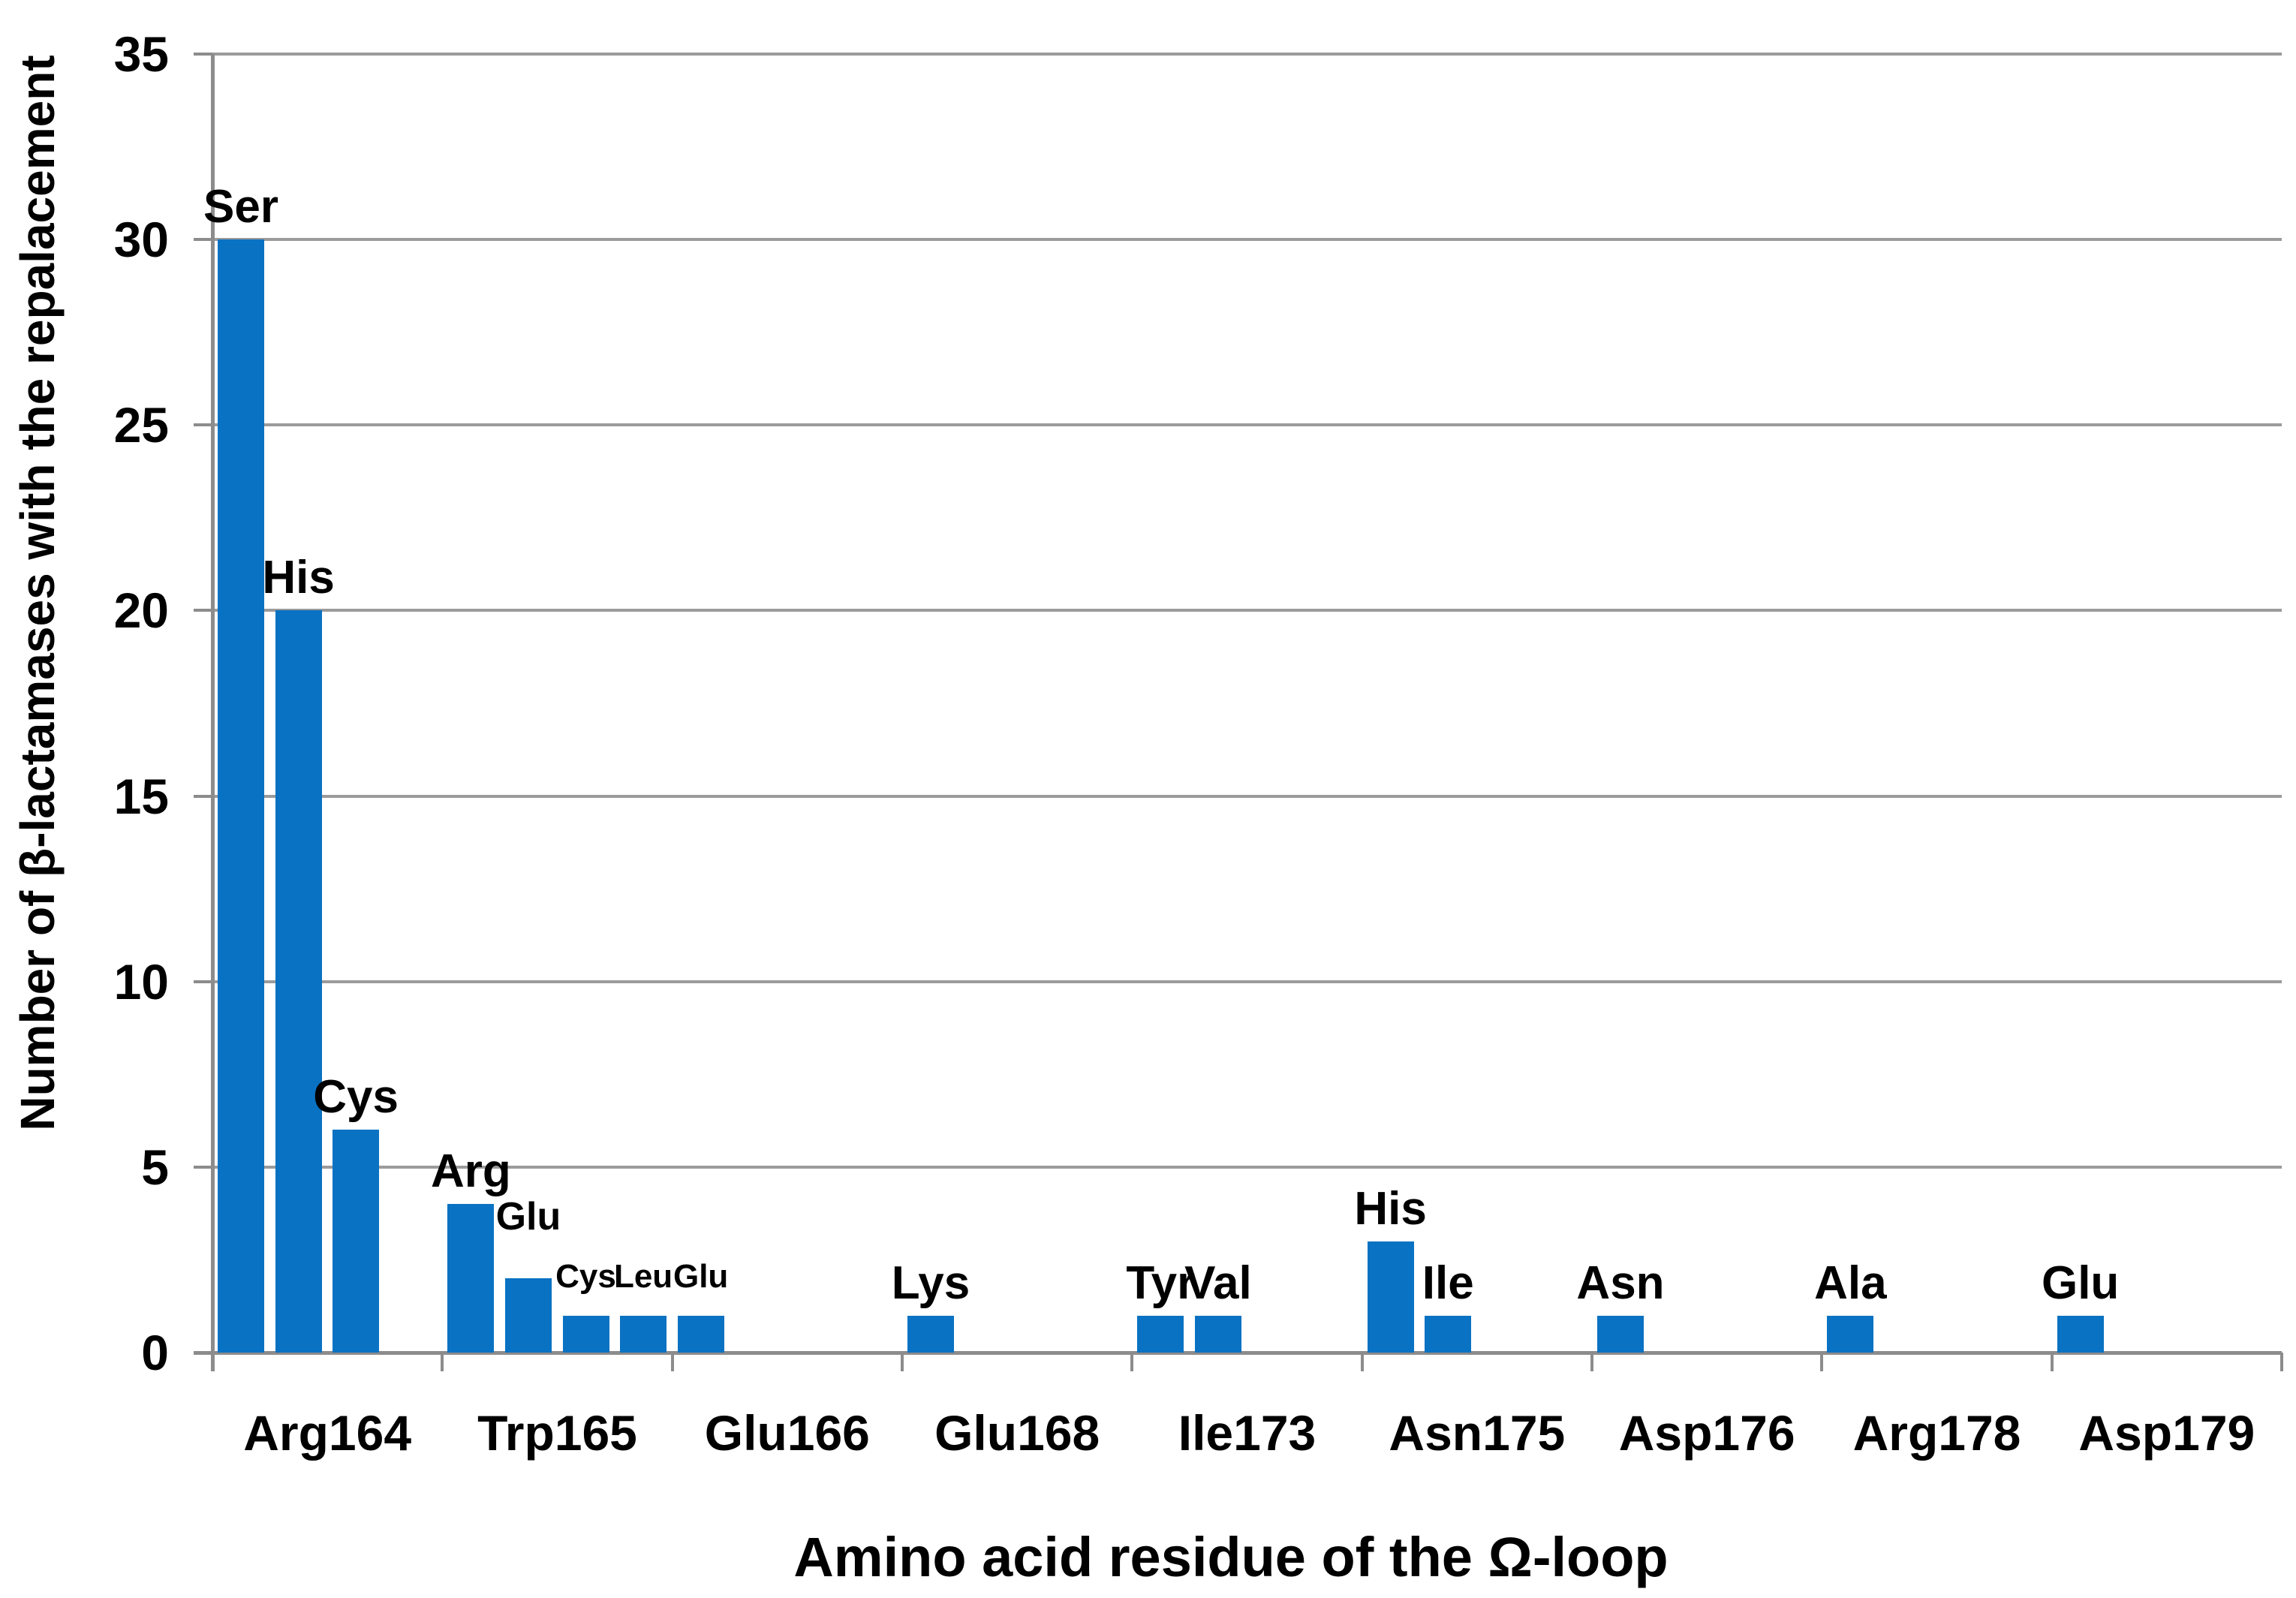 The height and width of the screenshot is (1598, 2296). What do you see at coordinates (930, 1282) in the screenshot?
I see `bar-label: Lys` at bounding box center [930, 1282].